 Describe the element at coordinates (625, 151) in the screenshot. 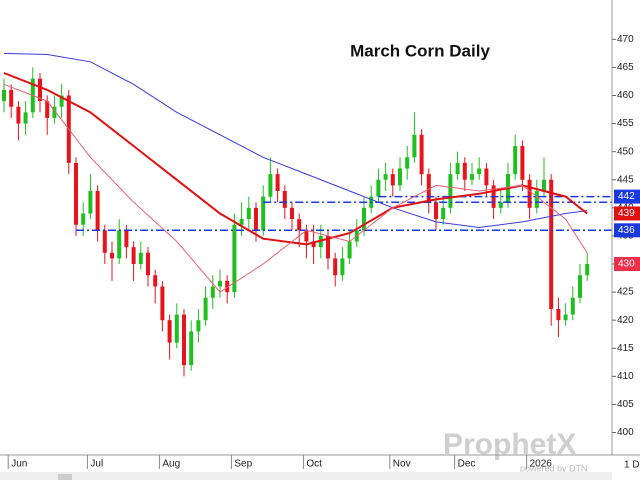

I see `y-tick-label: 450` at that location.